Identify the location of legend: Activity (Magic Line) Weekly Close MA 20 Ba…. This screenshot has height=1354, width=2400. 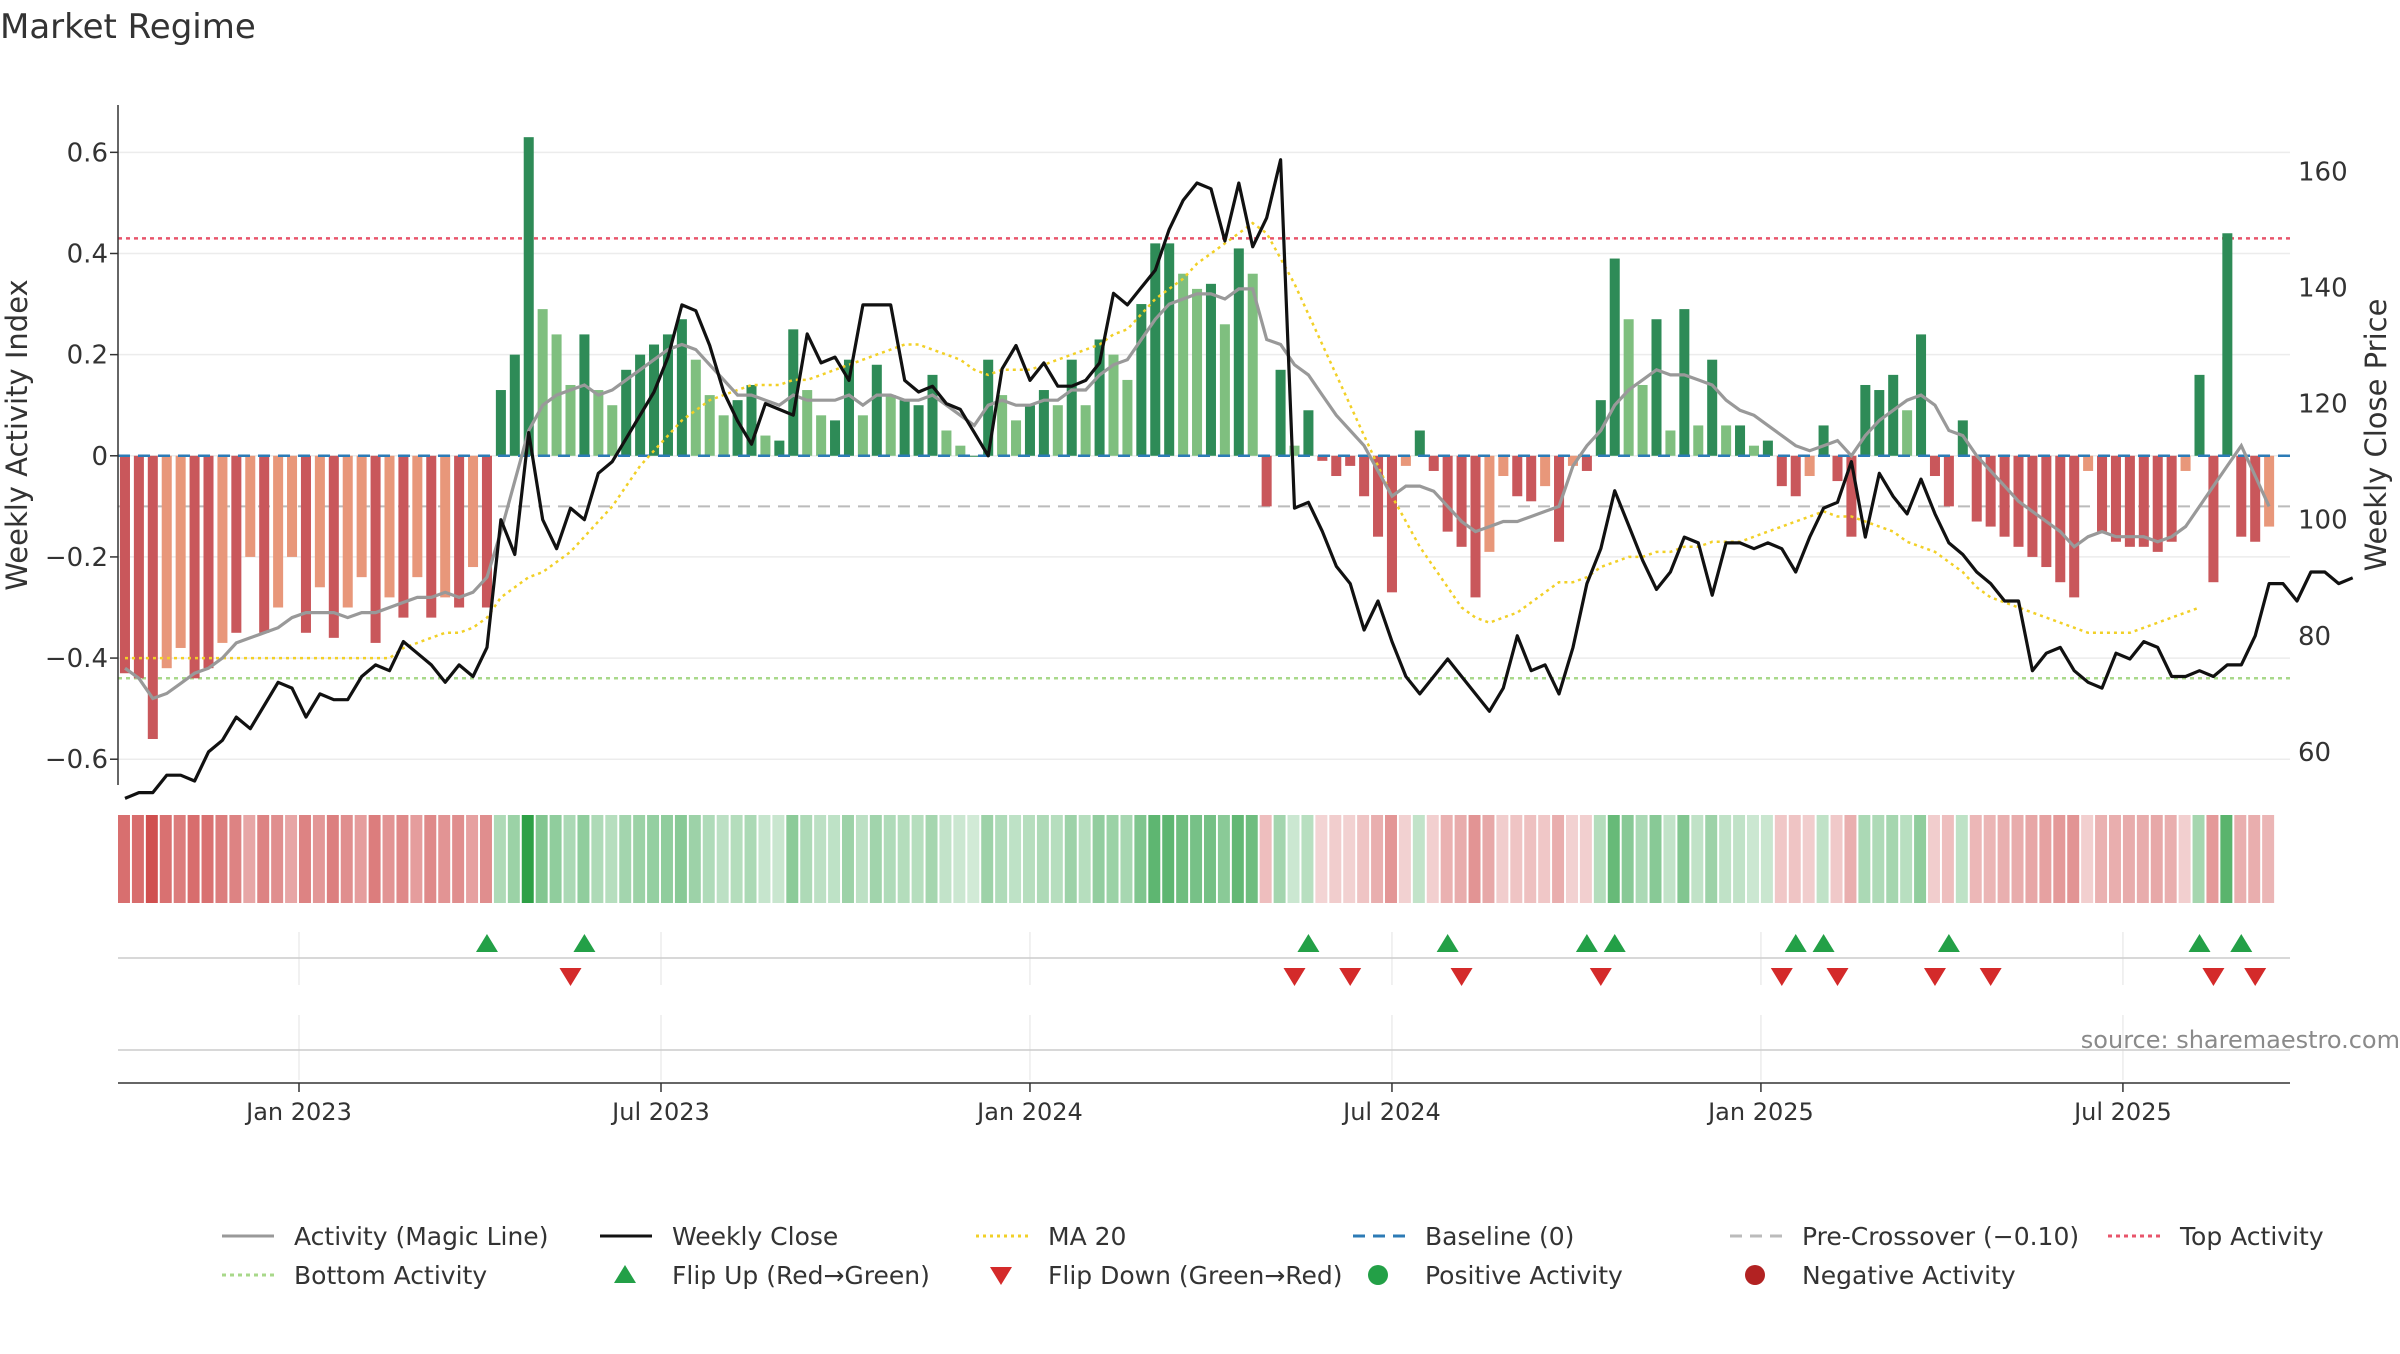
(1273, 1256).